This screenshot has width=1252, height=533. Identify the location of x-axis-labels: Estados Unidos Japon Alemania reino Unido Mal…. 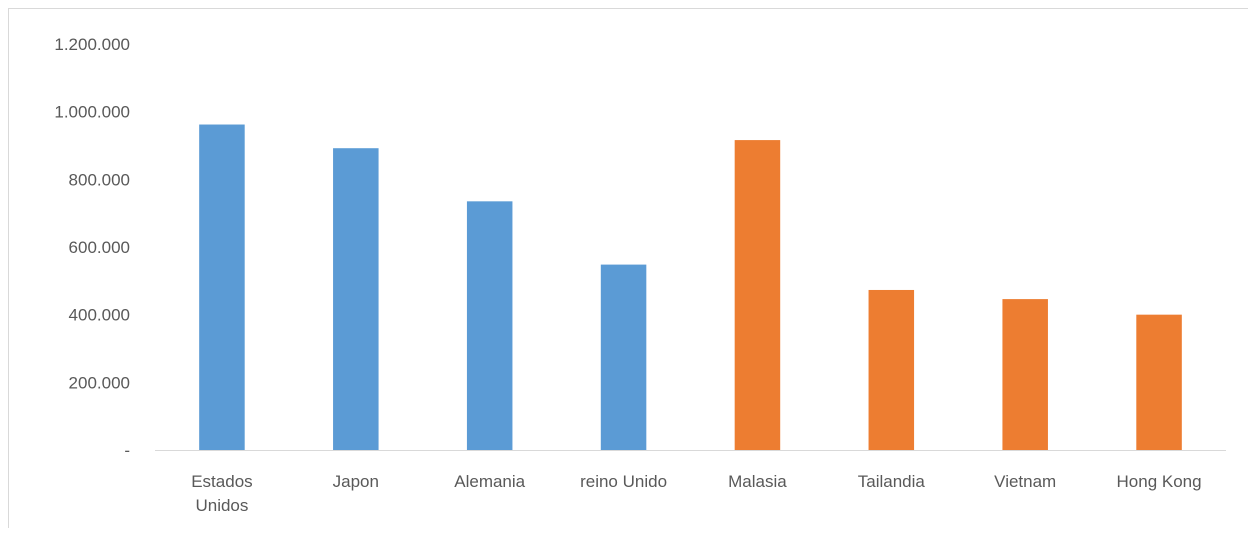
(696, 493).